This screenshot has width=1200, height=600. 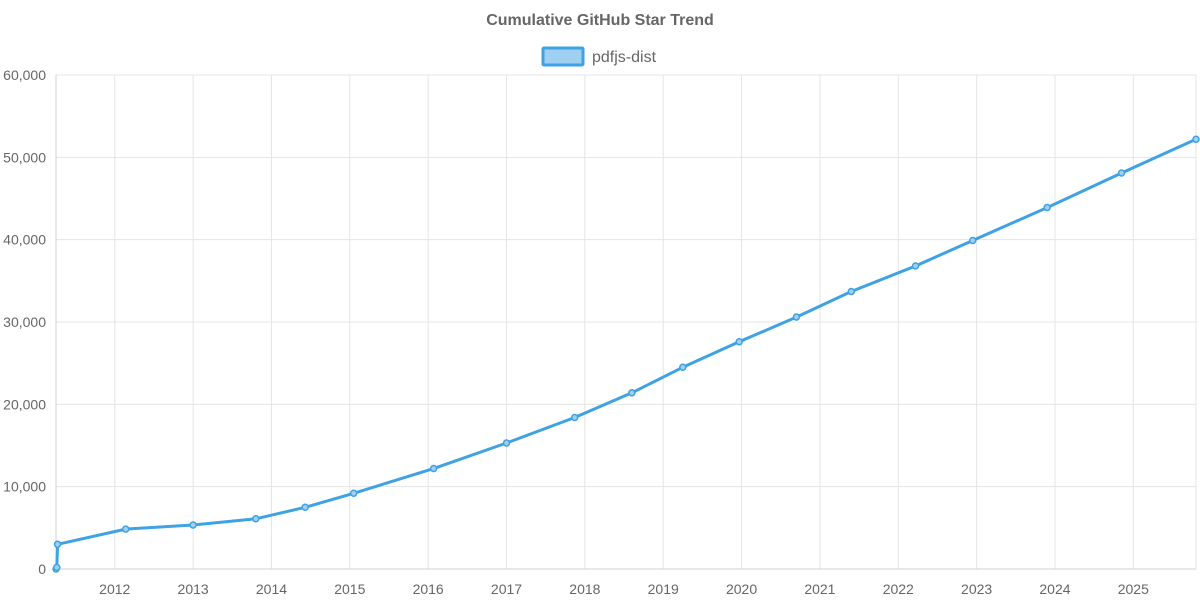 What do you see at coordinates (24, 75) in the screenshot?
I see `y-tick-label: 60,000` at bounding box center [24, 75].